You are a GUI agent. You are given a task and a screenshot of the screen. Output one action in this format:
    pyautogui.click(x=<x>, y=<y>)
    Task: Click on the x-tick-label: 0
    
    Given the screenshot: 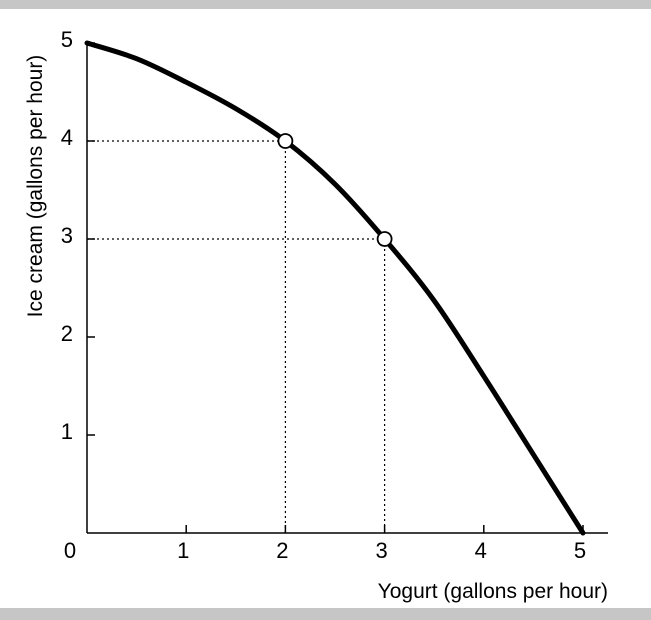 What is the action you would take?
    pyautogui.click(x=70, y=550)
    